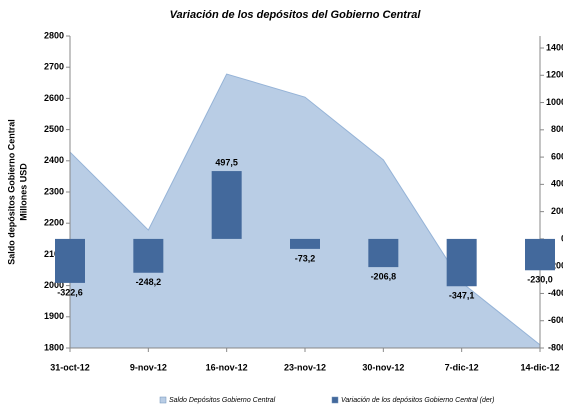  Describe the element at coordinates (70, 367) in the screenshot. I see `x-tick-label: 31-oct-12` at that location.